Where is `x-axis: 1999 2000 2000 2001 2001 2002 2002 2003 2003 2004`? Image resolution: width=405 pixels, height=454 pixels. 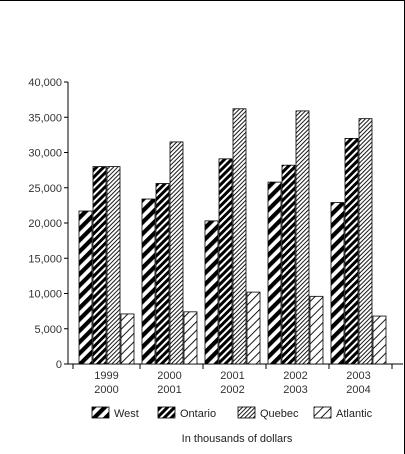 x-axis: 1999 2000 2000 2001 2001 2002 2002 2003 2003 2004 is located at coordinates (235, 379).